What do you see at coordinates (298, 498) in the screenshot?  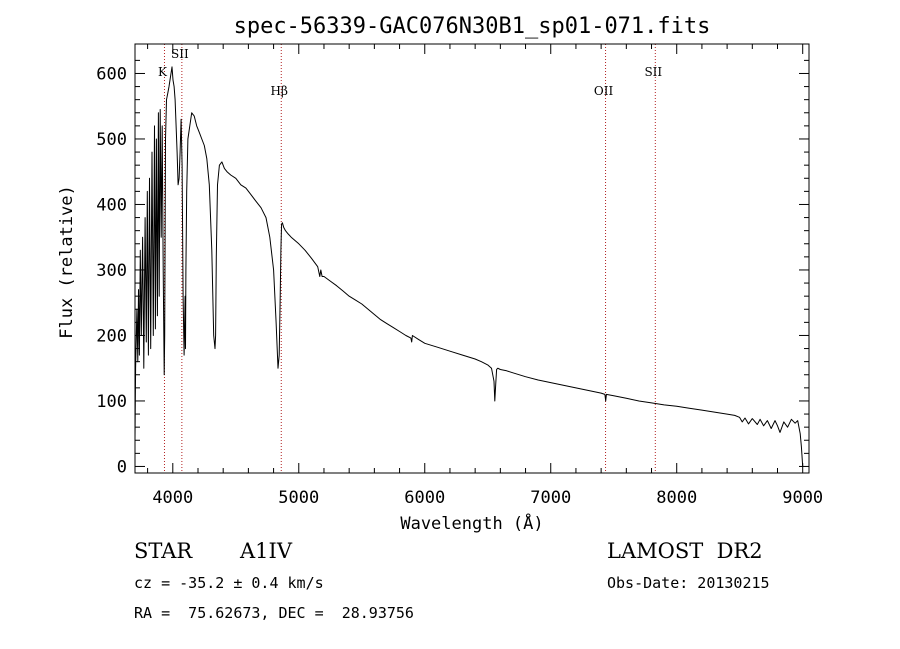 I see `x-tick-label: 5000` at bounding box center [298, 498].